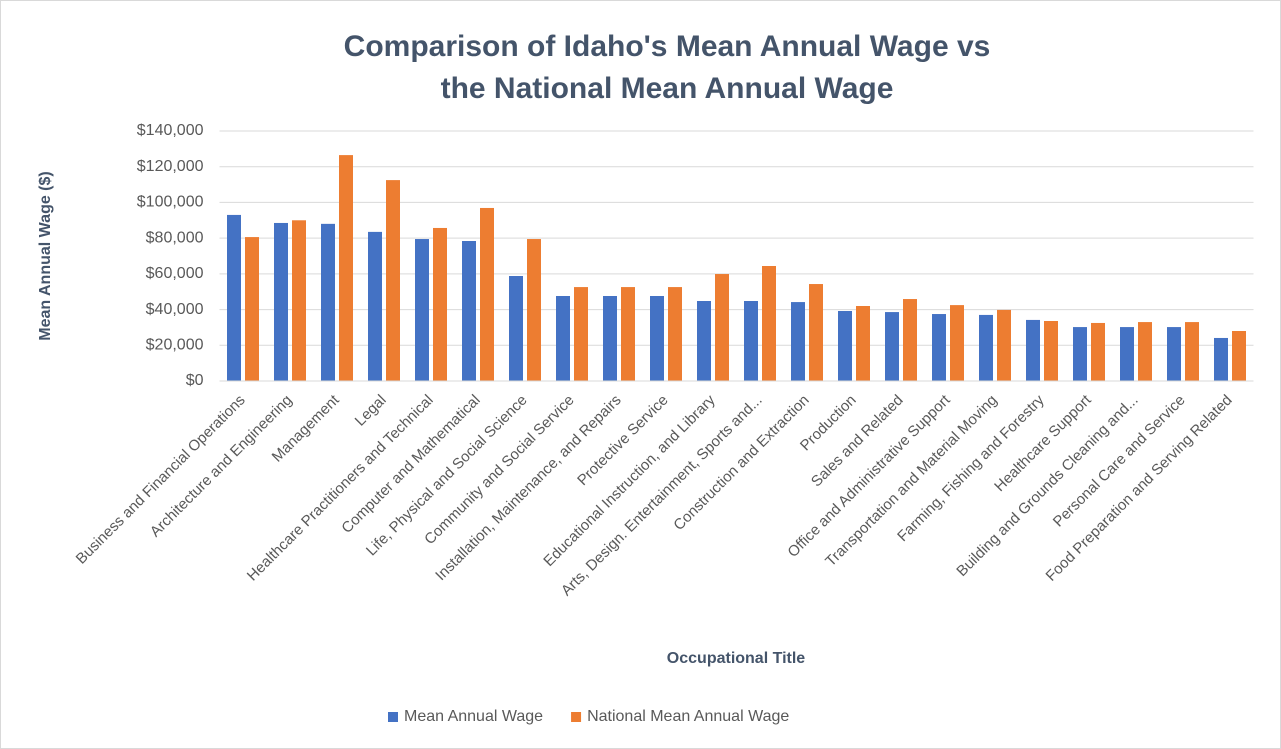 Image resolution: width=1281 pixels, height=749 pixels. I want to click on y-tick-label: $140,000, so click(170, 130).